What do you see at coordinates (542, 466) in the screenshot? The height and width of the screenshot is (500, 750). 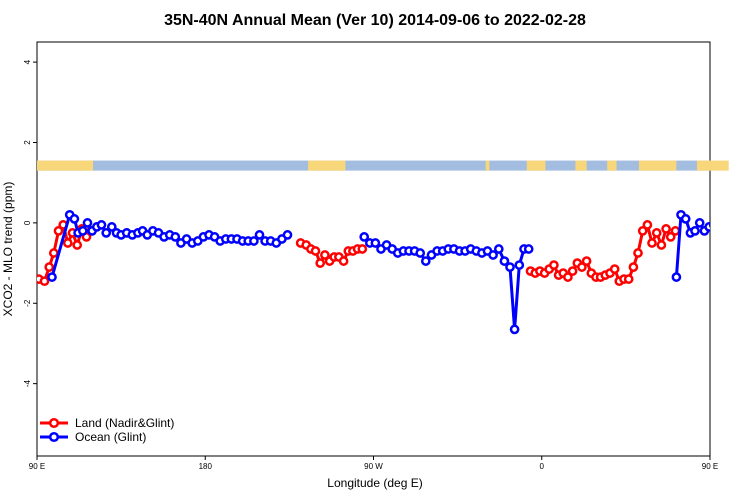 I see `x-tick-label-3: 0` at bounding box center [542, 466].